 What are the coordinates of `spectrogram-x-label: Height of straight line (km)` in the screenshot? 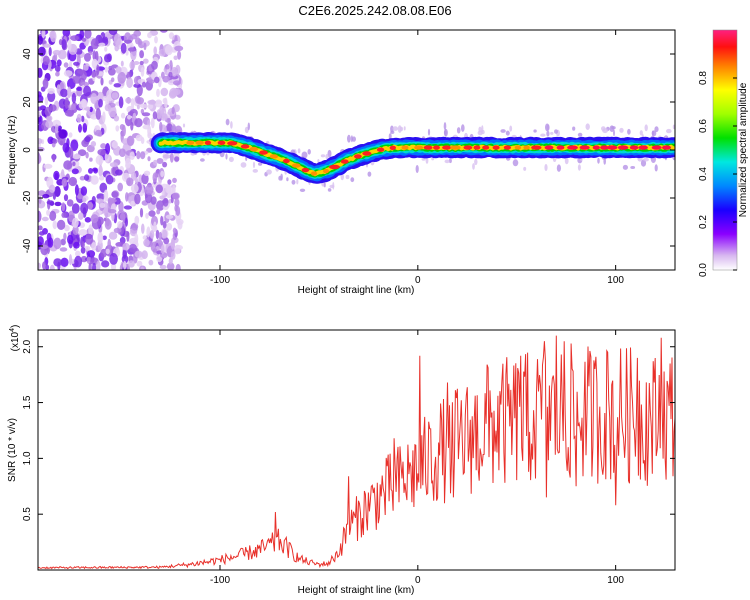 It's located at (356, 290).